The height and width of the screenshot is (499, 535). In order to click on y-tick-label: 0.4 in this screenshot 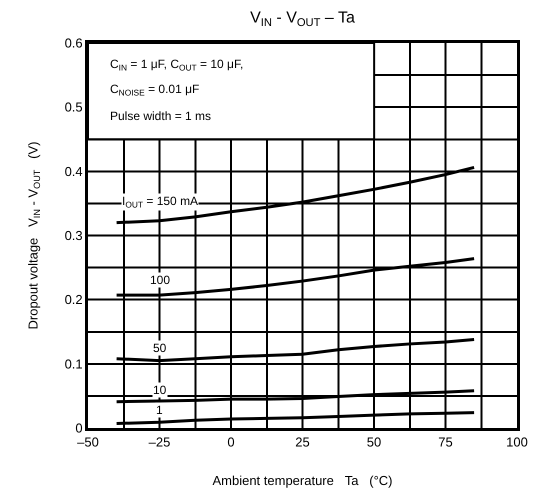, I will do `click(73, 171)`.